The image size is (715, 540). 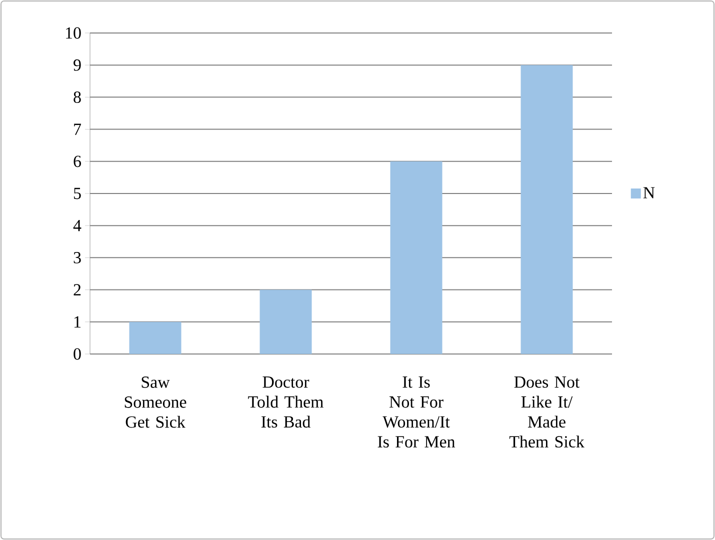 What do you see at coordinates (417, 412) in the screenshot?
I see `x-tick-label: It Is Not For Women/It Is For Men` at bounding box center [417, 412].